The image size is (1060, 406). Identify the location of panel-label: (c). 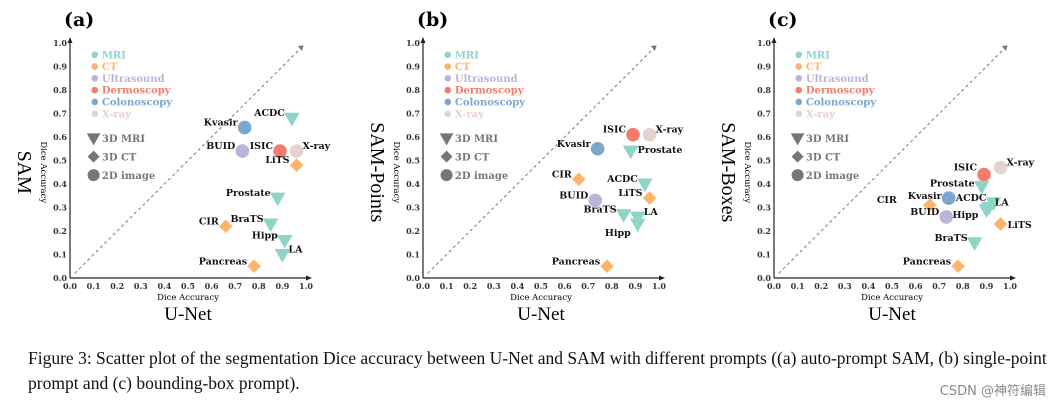
(783, 20).